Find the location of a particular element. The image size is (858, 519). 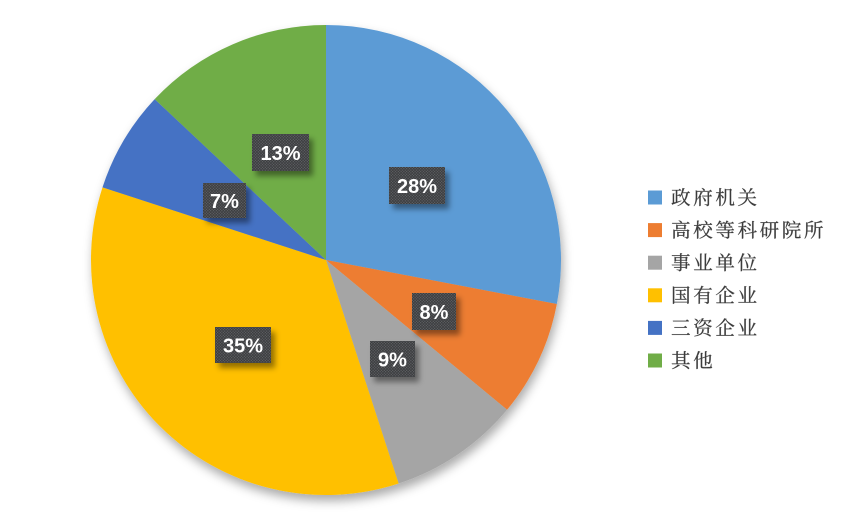

svg-text: 9% is located at coordinates (392, 361).